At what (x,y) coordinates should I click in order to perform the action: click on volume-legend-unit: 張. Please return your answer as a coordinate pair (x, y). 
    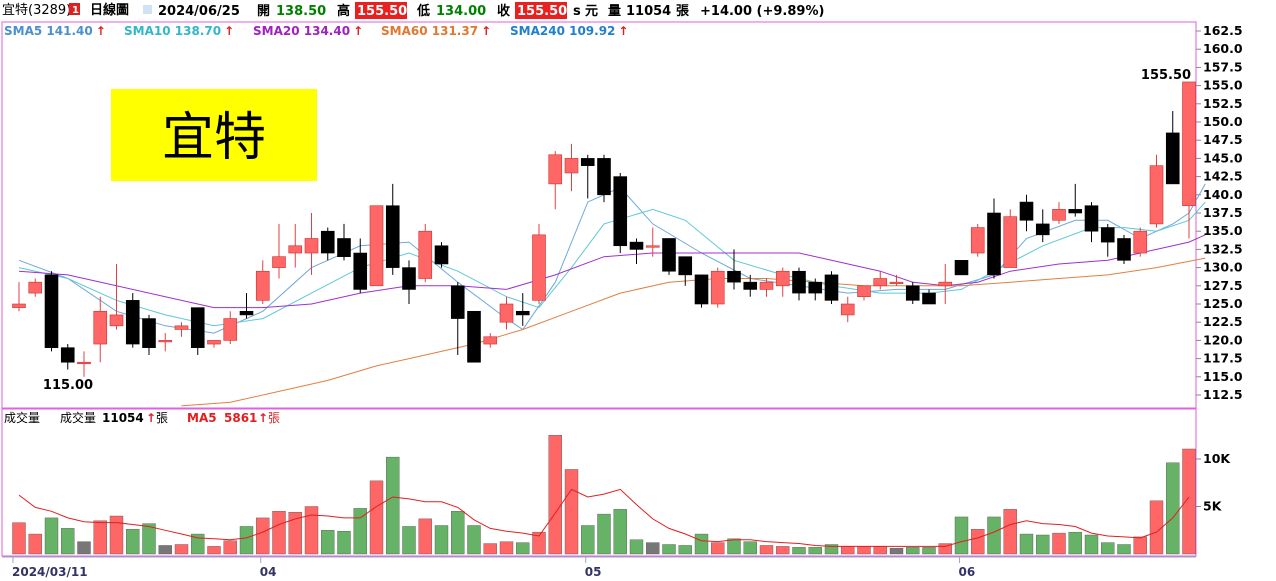
    Looking at the image, I should click on (162, 418).